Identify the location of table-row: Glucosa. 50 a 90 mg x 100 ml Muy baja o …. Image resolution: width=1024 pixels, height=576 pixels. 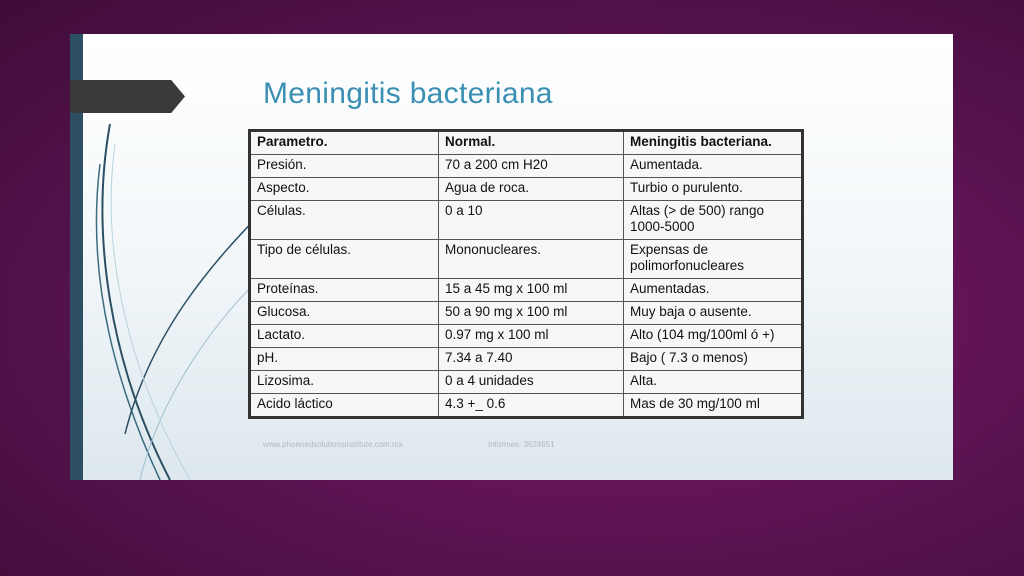
(526, 313).